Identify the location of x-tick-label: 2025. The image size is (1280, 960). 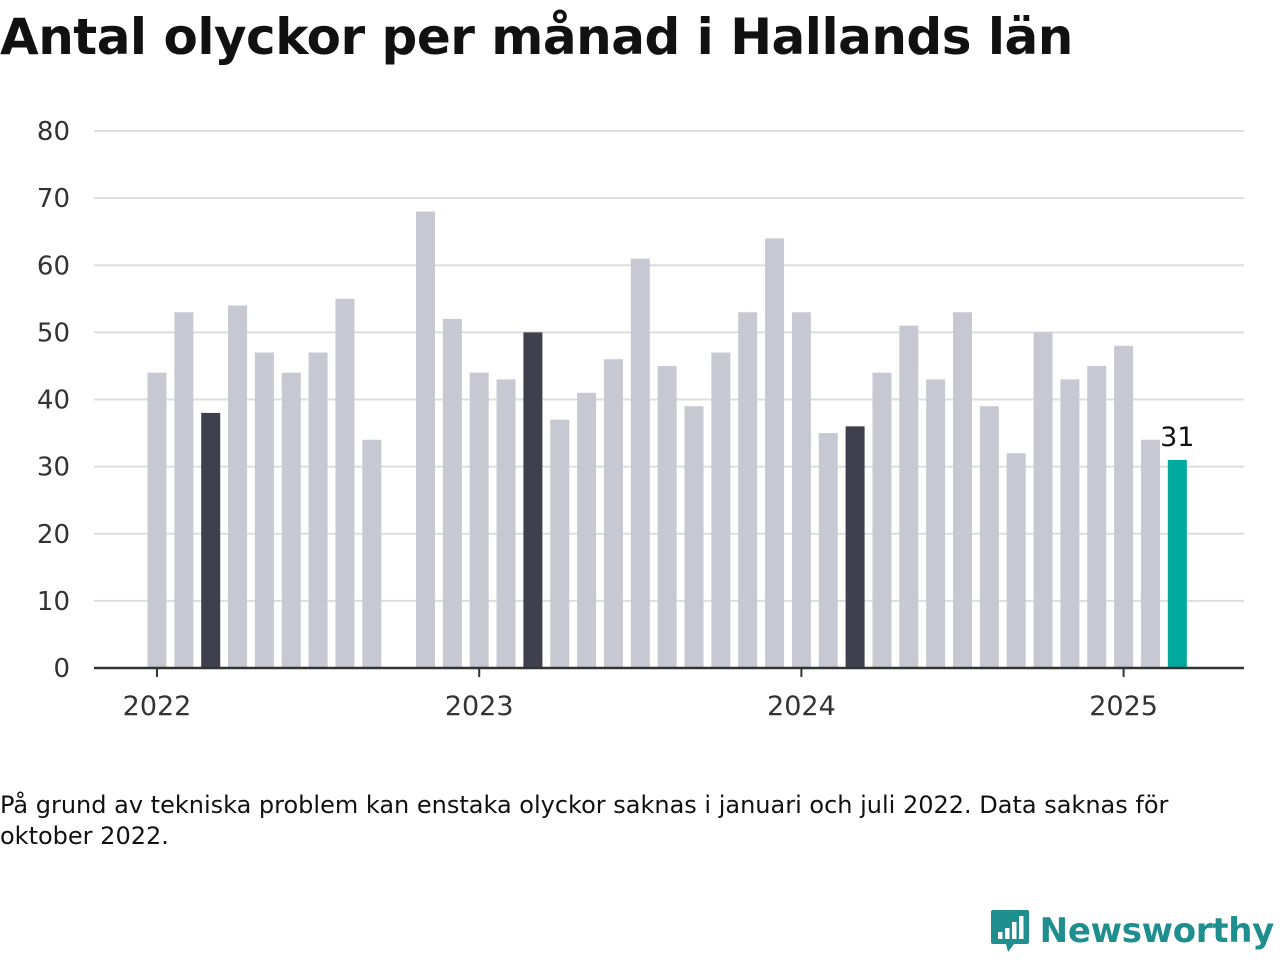
(1123, 706).